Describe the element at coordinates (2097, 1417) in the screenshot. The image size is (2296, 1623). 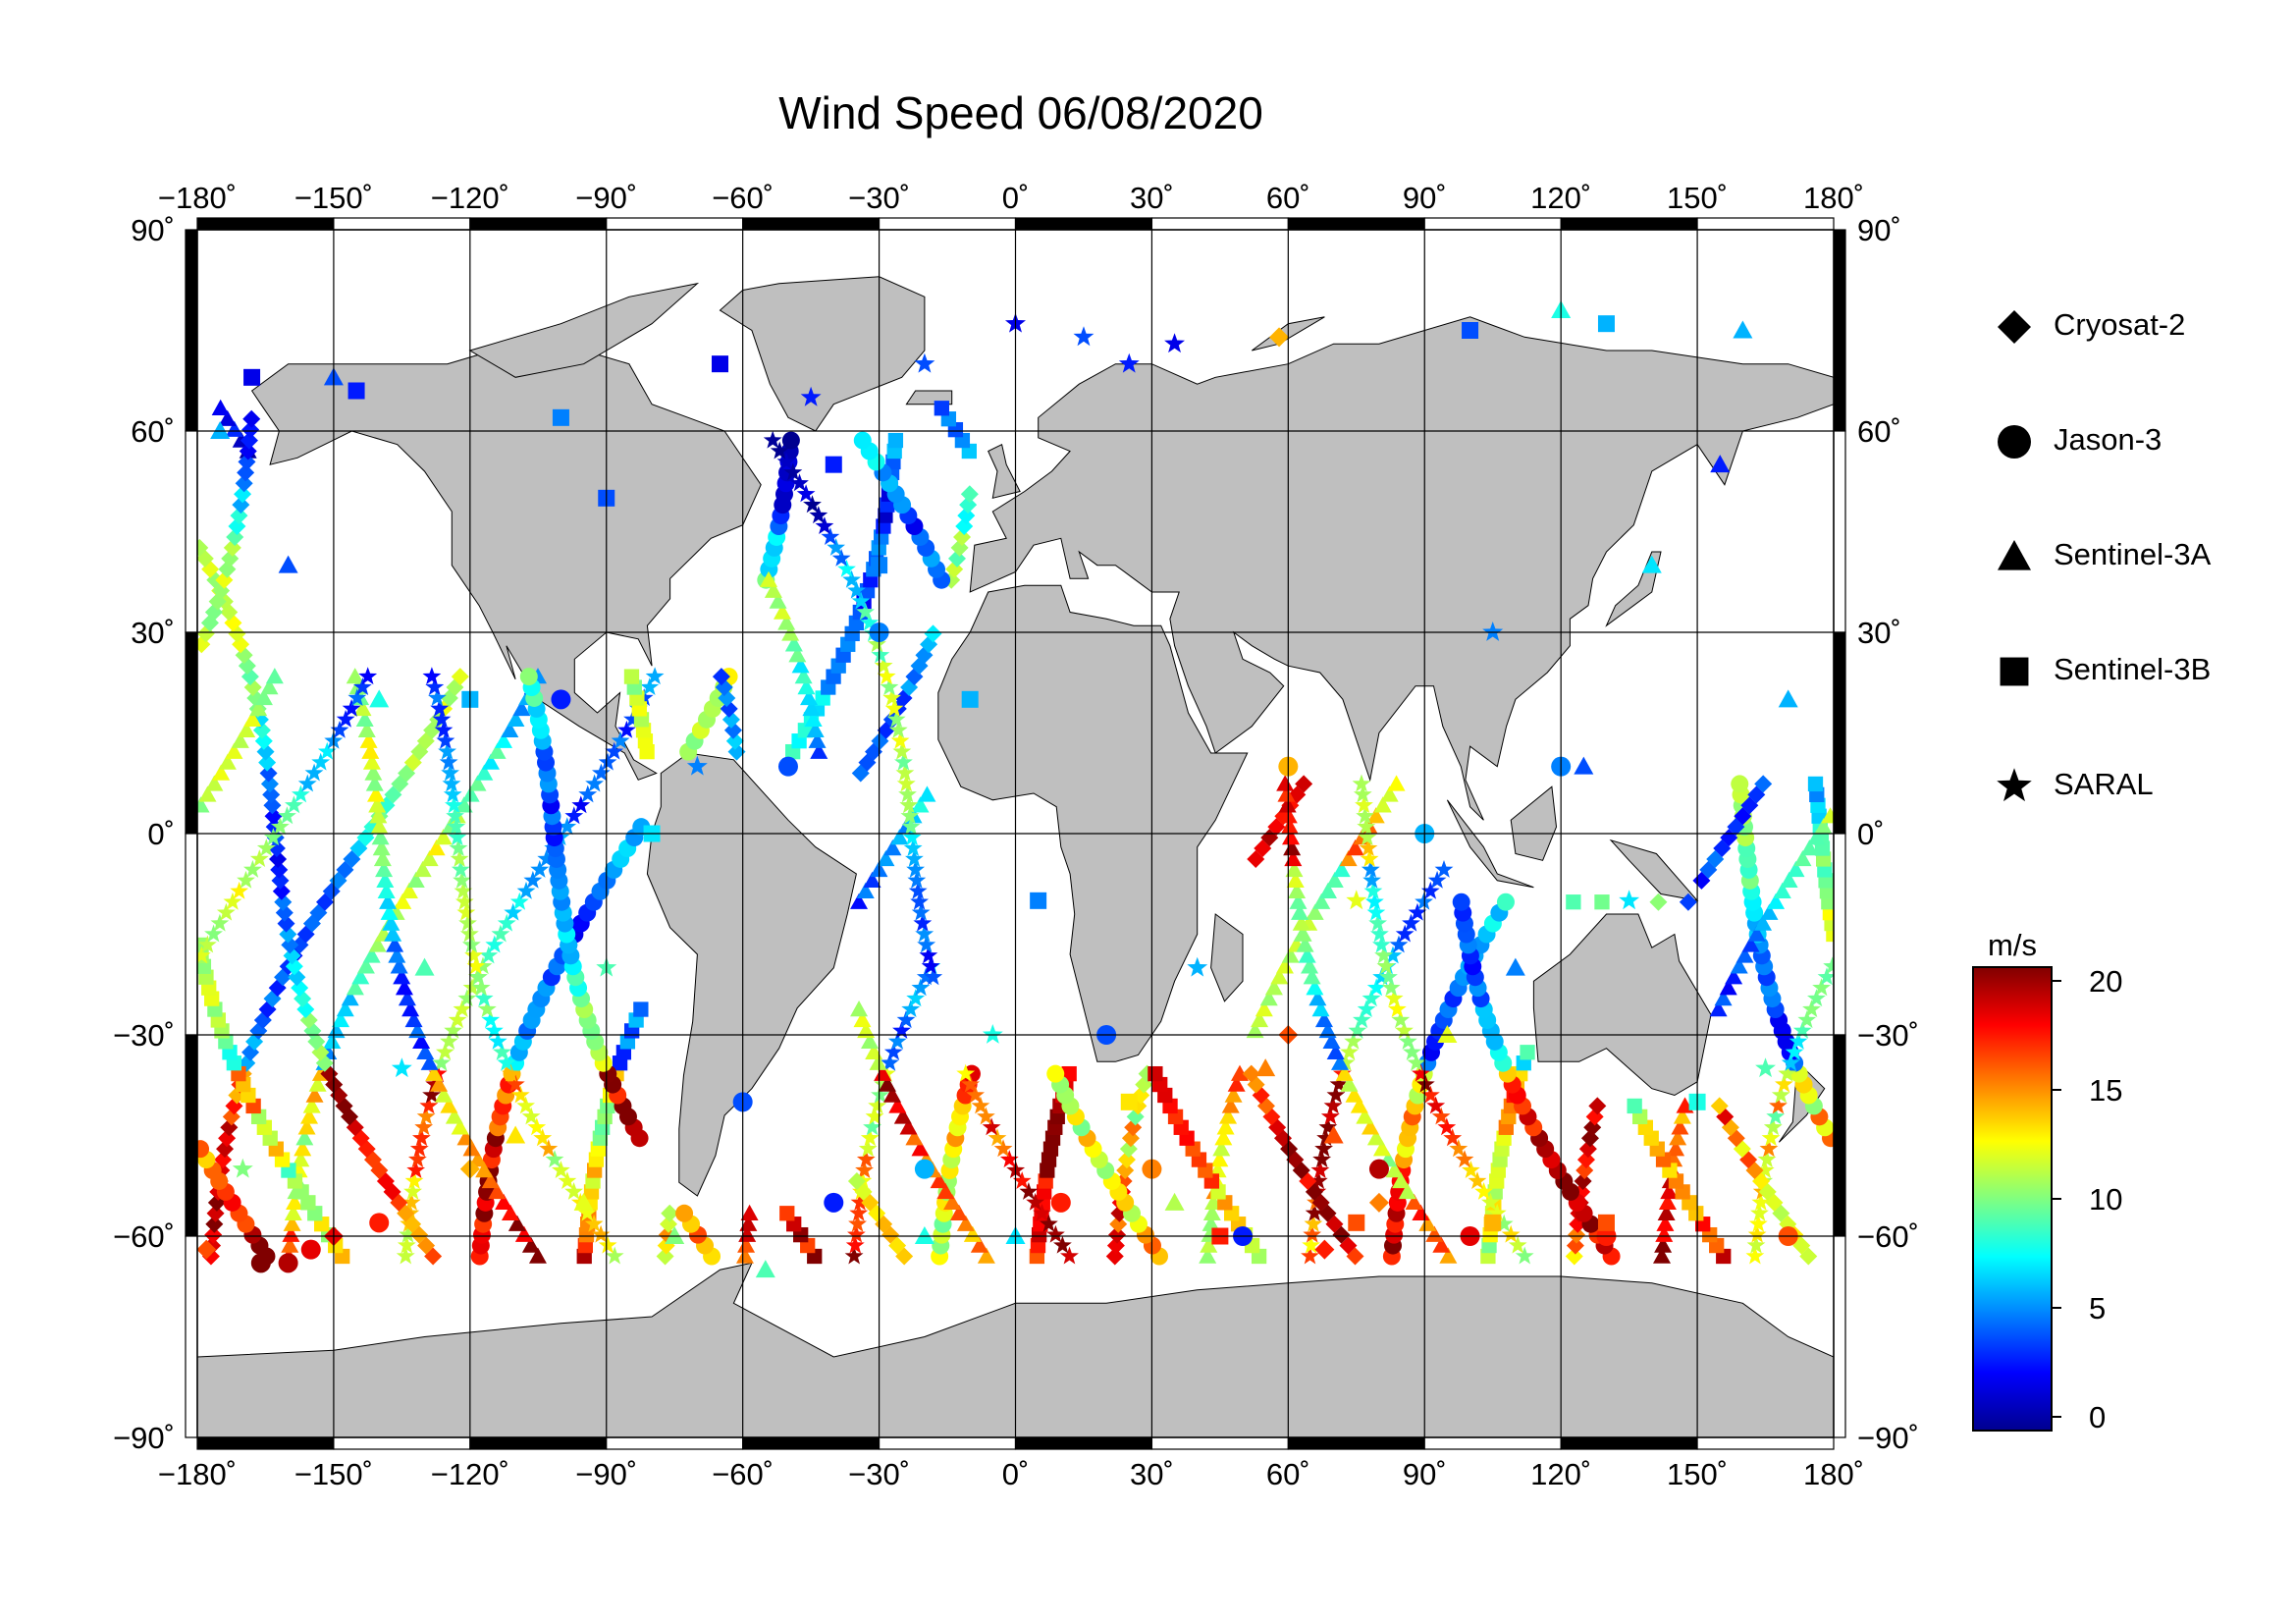
I see `colorbar-tick-label: 0` at that location.